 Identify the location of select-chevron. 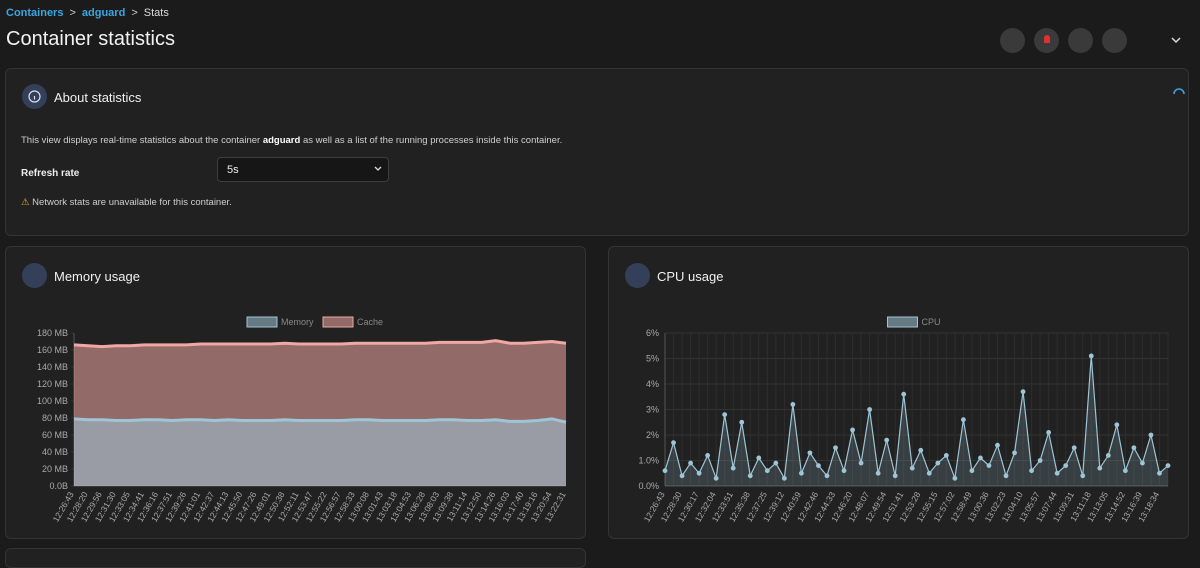
(378, 168).